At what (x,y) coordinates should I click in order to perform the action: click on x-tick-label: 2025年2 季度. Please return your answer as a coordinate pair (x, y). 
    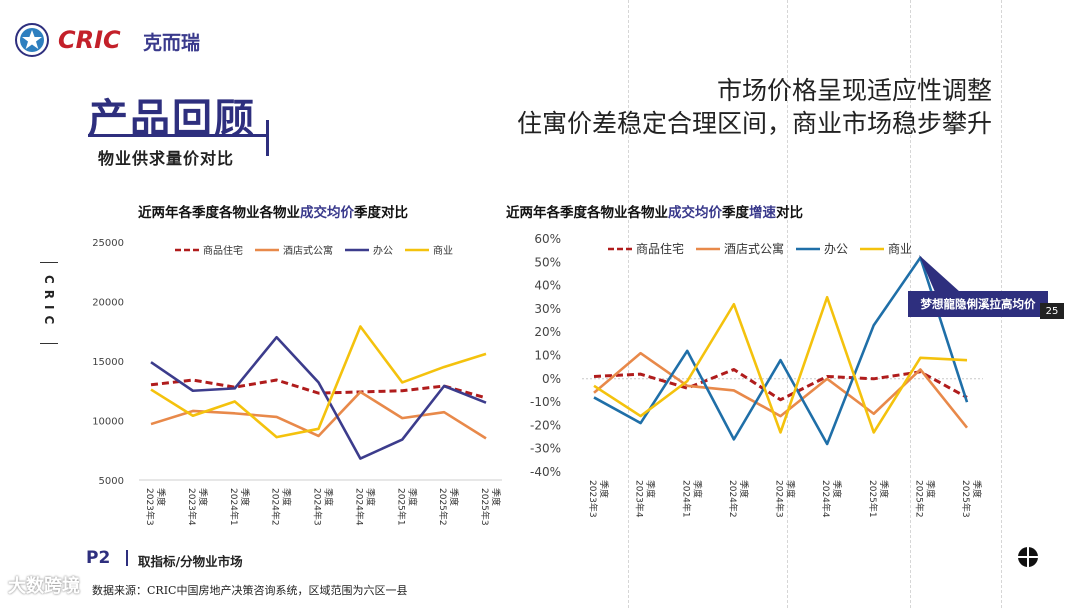
    Looking at the image, I should click on (448, 507).